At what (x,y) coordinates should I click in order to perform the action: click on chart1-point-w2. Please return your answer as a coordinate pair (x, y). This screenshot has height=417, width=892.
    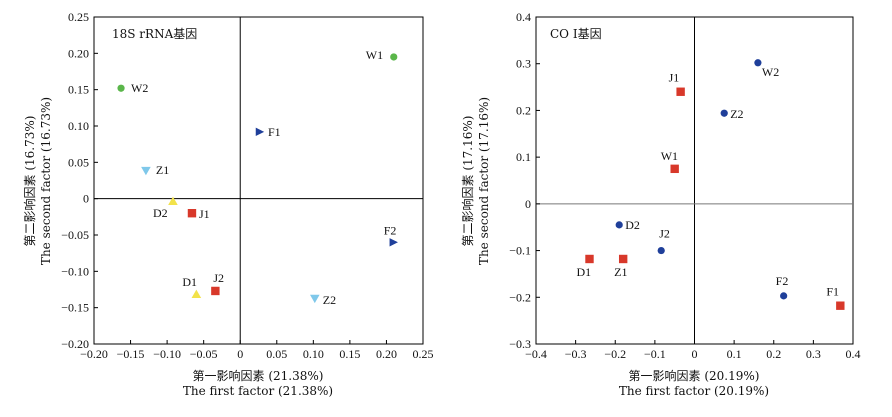
    Looking at the image, I should click on (121, 88).